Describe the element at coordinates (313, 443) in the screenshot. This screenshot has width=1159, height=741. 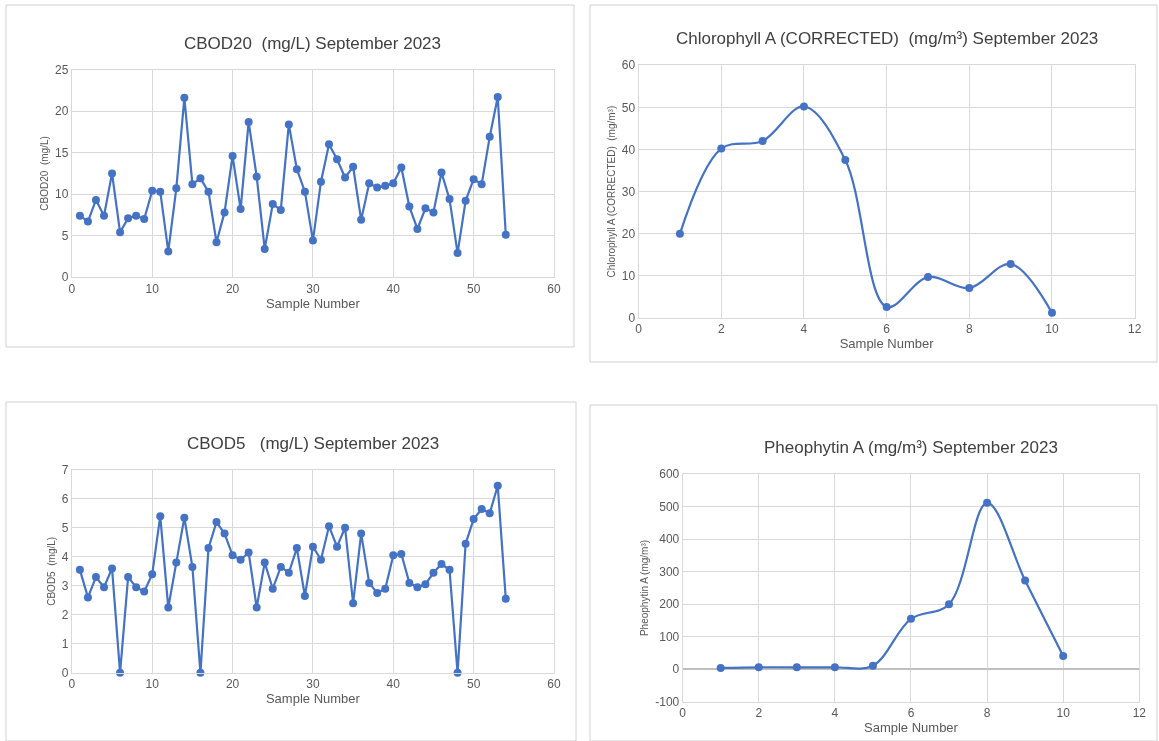
I see `chart-title: CBOD5 (mg/L) September 2023` at that location.